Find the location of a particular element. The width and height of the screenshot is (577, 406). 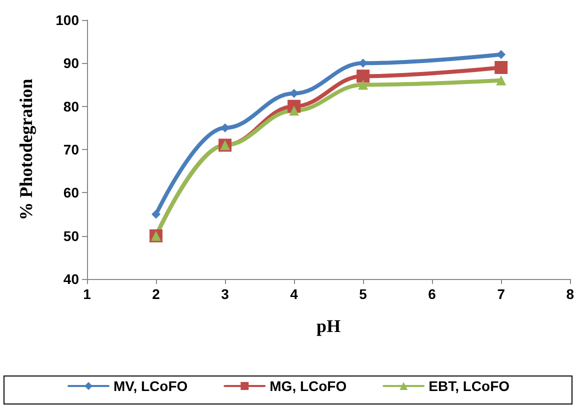

x-tick-label: 6 is located at coordinates (432, 294).